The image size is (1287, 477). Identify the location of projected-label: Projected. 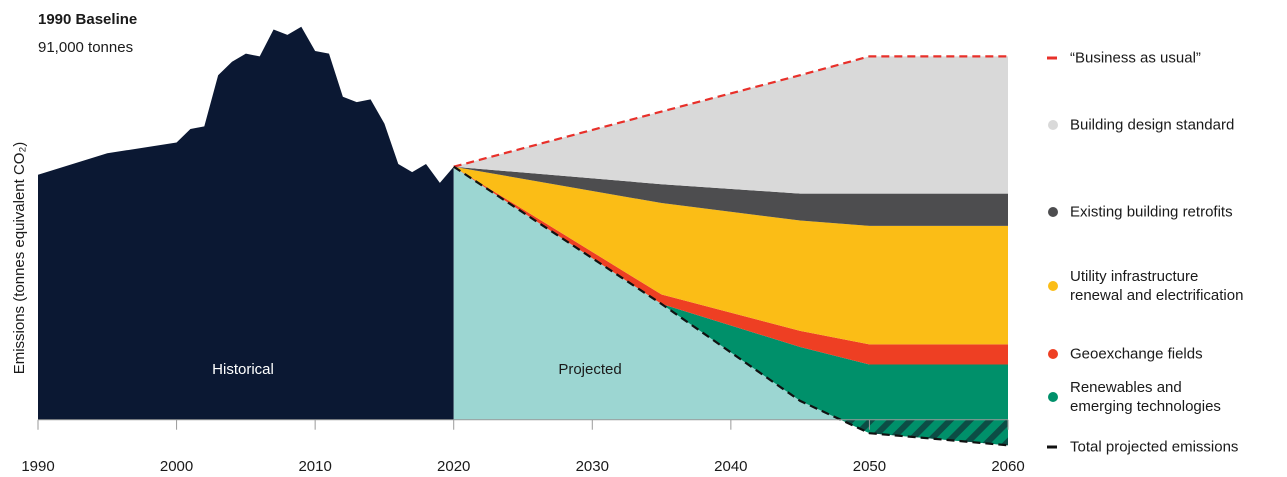
(589, 369).